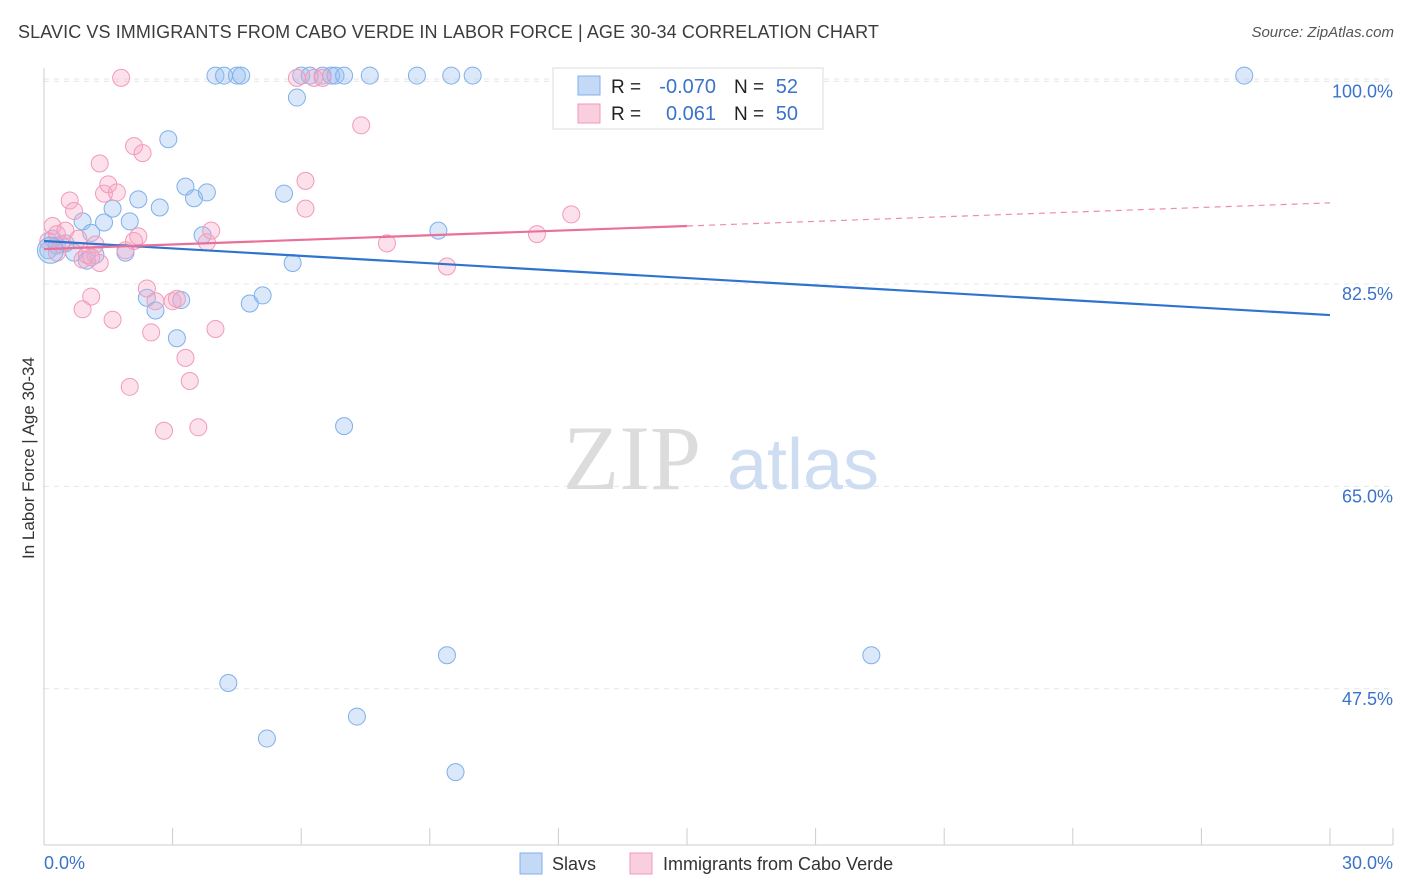 This screenshot has width=1406, height=892. I want to click on watermark-atlas: atlas, so click(803, 465).